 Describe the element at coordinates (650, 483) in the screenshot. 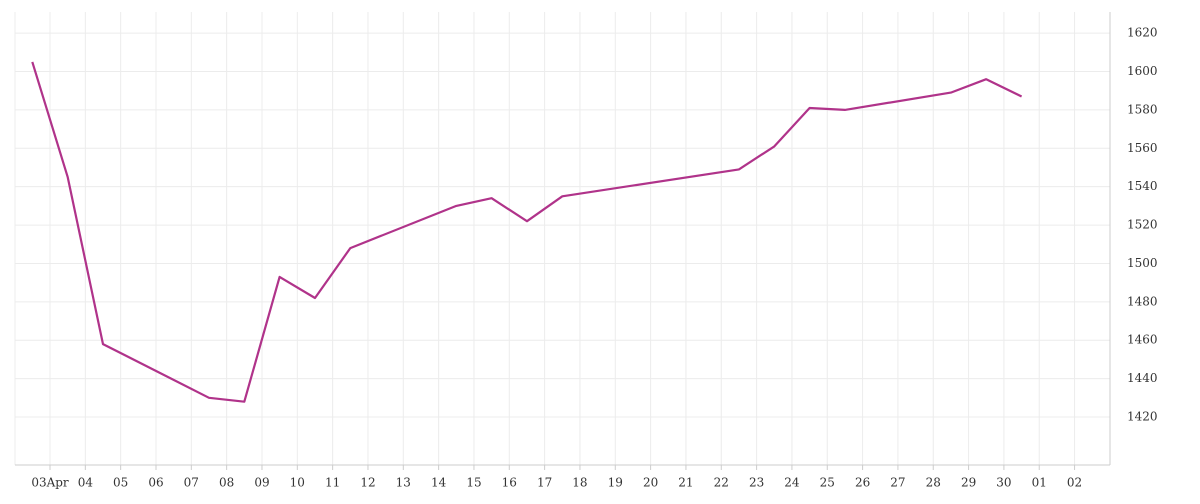

I see `x-tick-label: 20` at that location.